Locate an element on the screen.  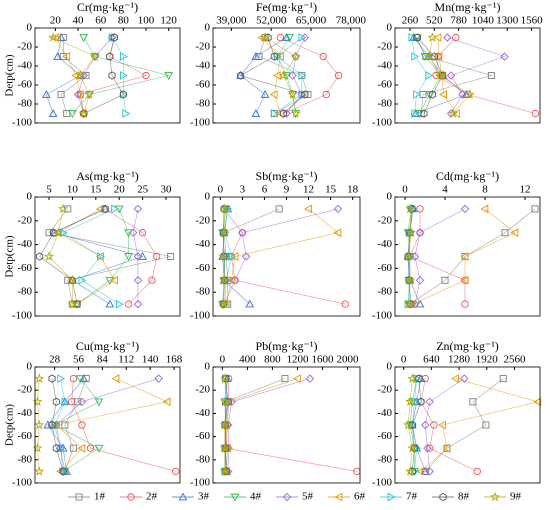
panel-title: Sb(mg·kg⁻¹) is located at coordinates (287, 176).